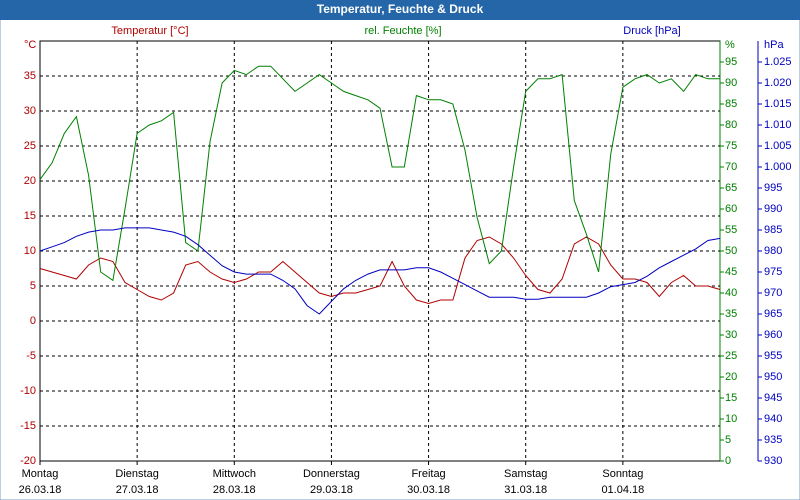 The image size is (800, 500). I want to click on x-tick-date: 01.04.18, so click(622, 490).